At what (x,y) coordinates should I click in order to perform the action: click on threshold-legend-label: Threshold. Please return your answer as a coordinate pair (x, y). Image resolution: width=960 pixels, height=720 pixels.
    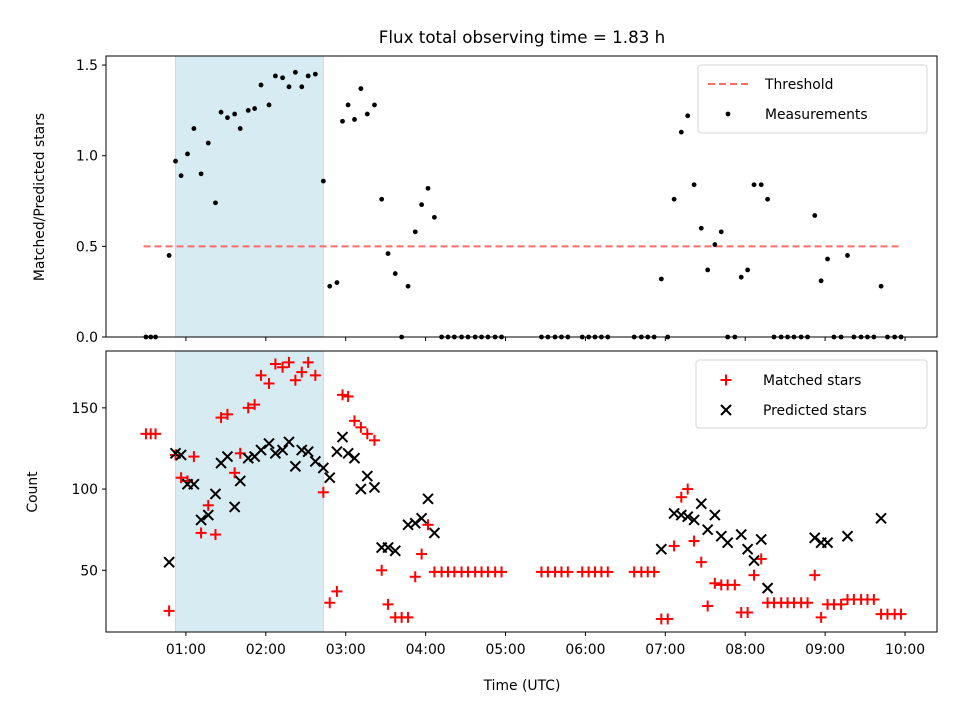
    Looking at the image, I should click on (798, 85).